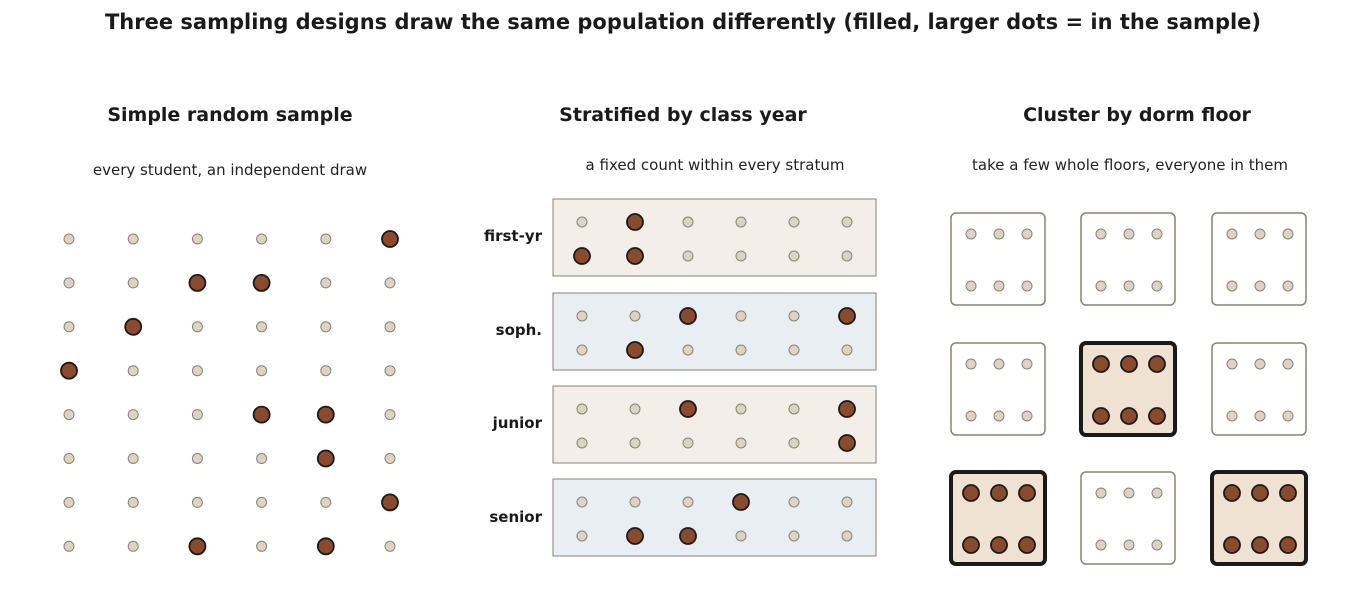 The image size is (1366, 613). Describe the element at coordinates (518, 330) in the screenshot. I see `stratum-label-soph: soph.` at that location.